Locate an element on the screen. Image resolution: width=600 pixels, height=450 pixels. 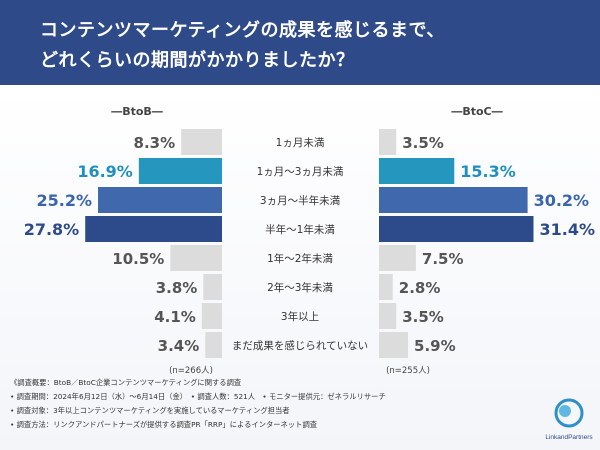
value-label-btob: 27.8% is located at coordinates (52, 229).